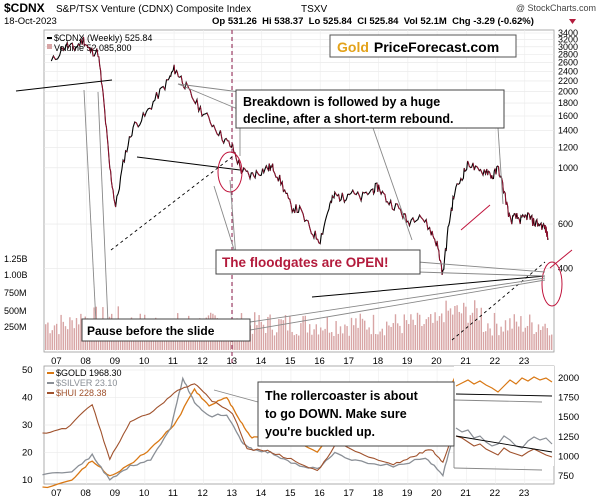 This screenshot has width=600, height=500. I want to click on inset-hui-line, so click(504, 446).